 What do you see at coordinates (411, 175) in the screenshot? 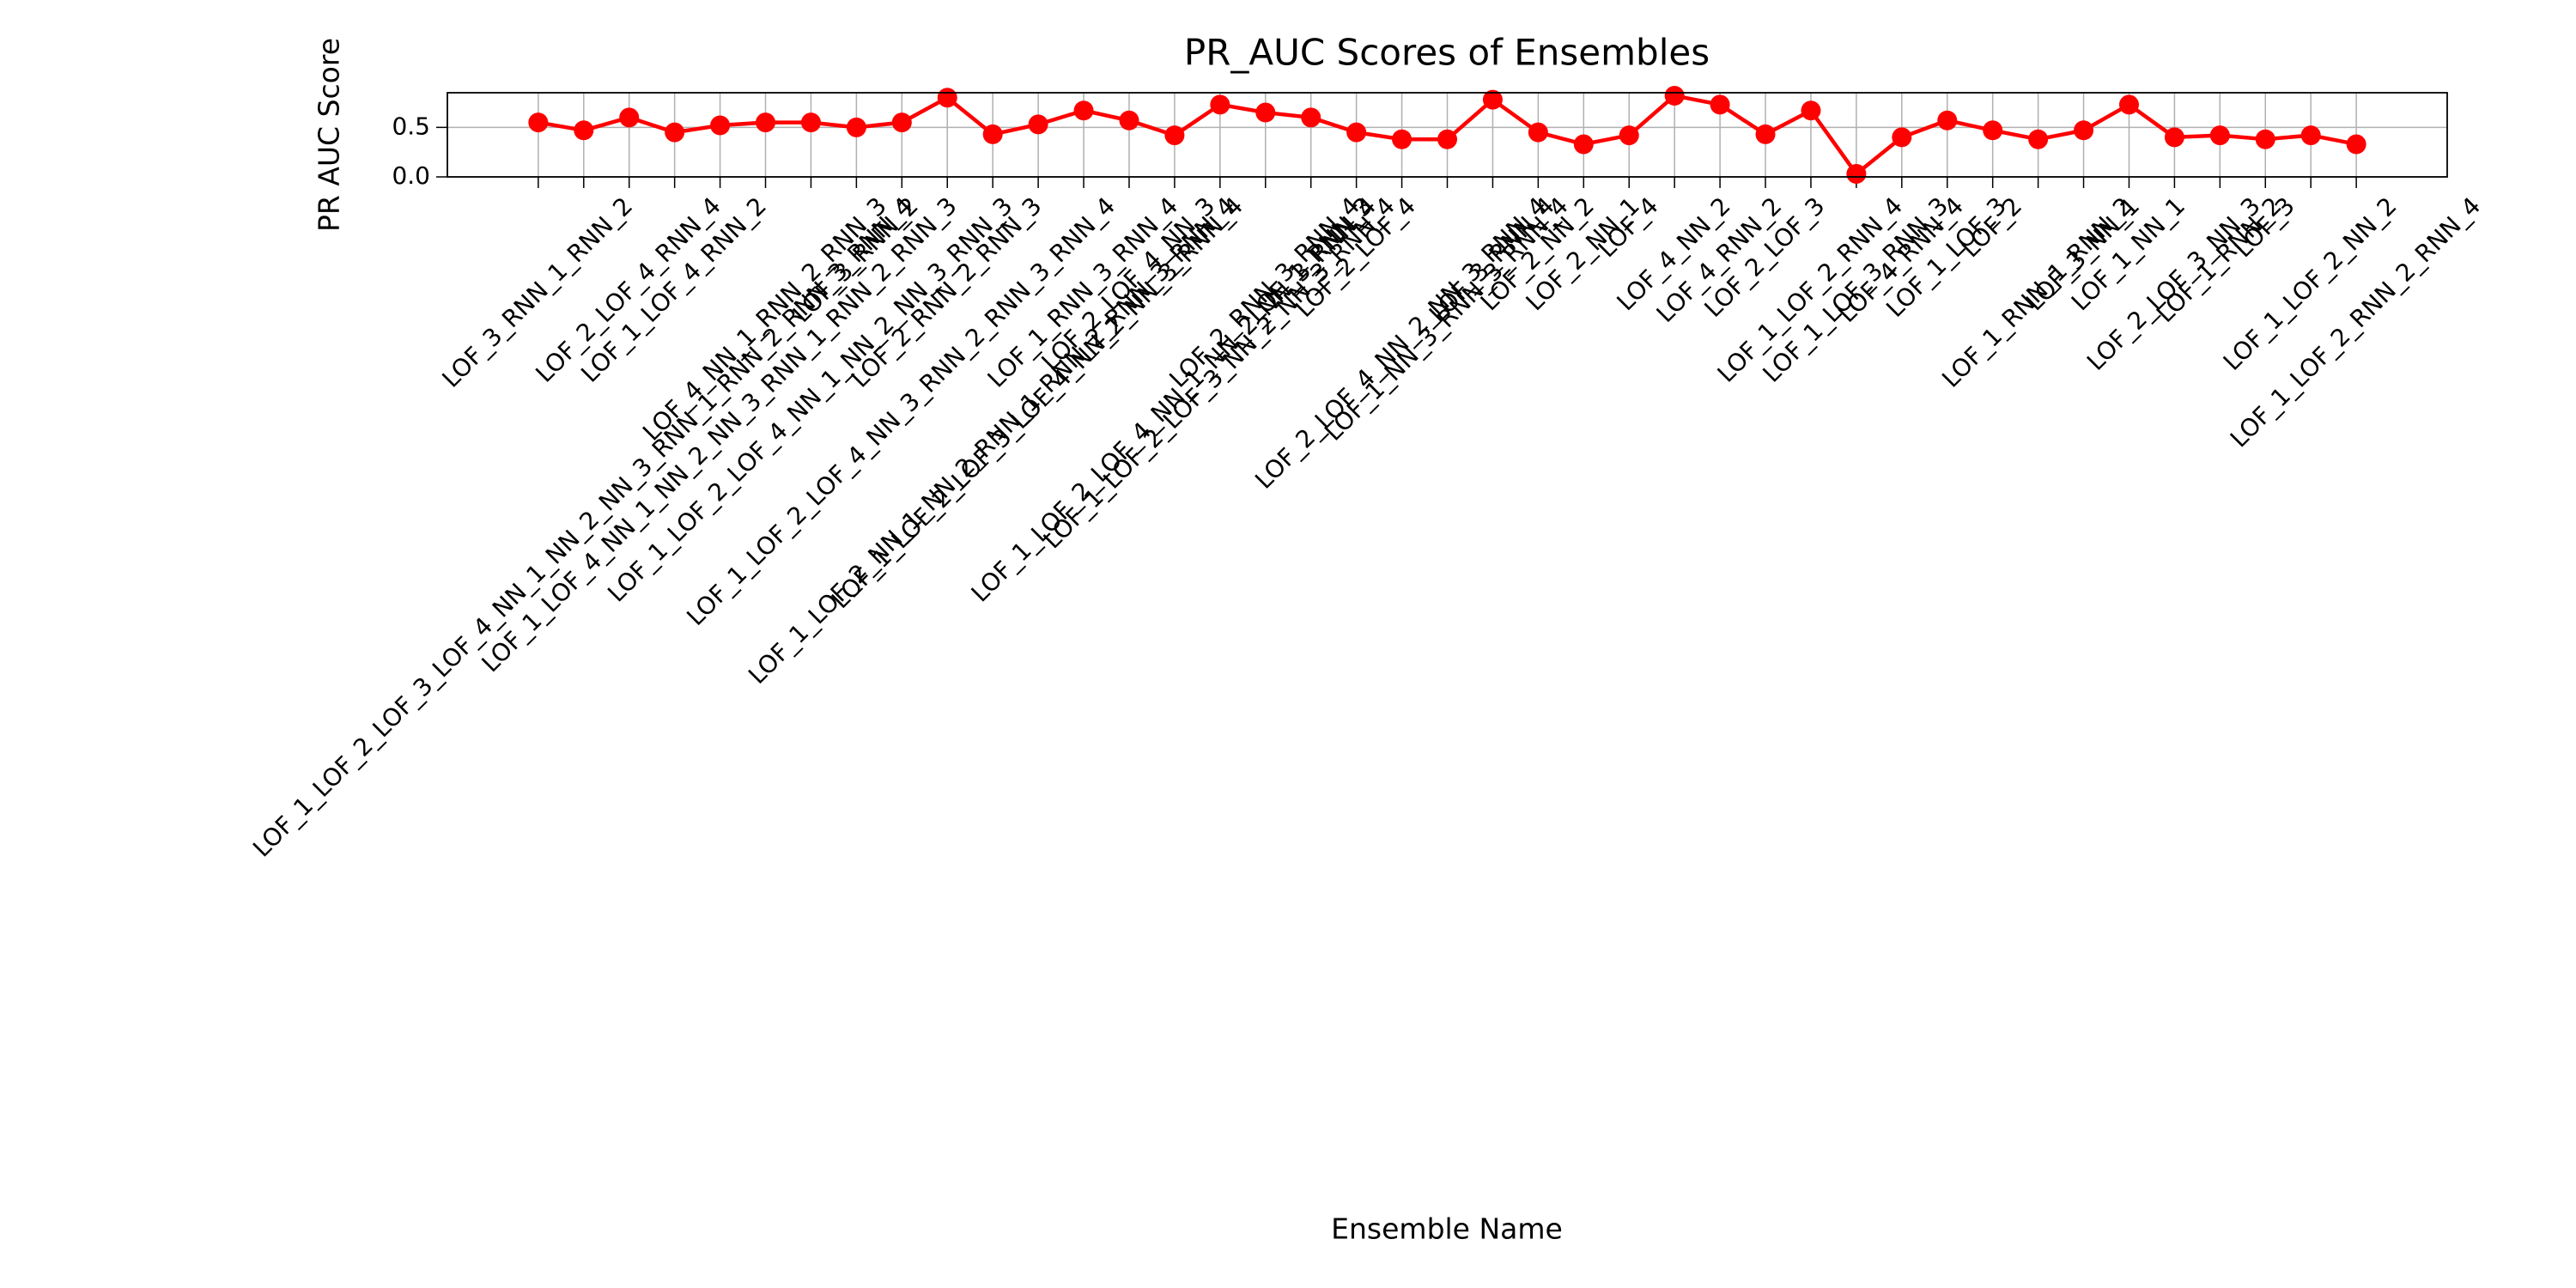
I see `y-tick-label: 0.0` at bounding box center [411, 175].